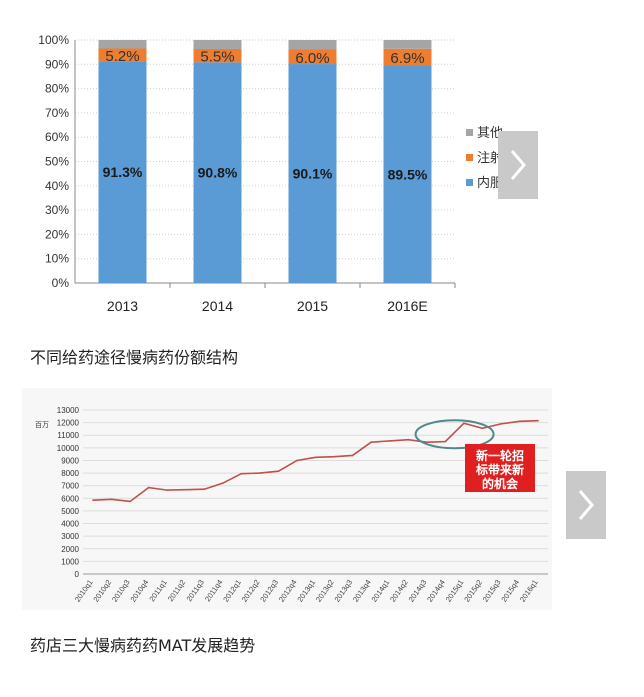 This screenshot has width=644, height=697. I want to click on x-tick-label: 2014, so click(217, 306).